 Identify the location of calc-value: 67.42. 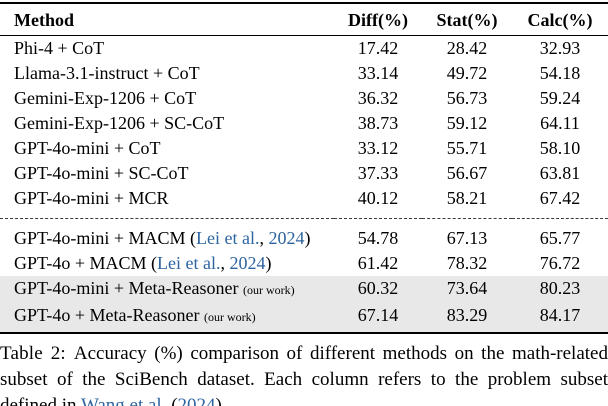
(560, 198).